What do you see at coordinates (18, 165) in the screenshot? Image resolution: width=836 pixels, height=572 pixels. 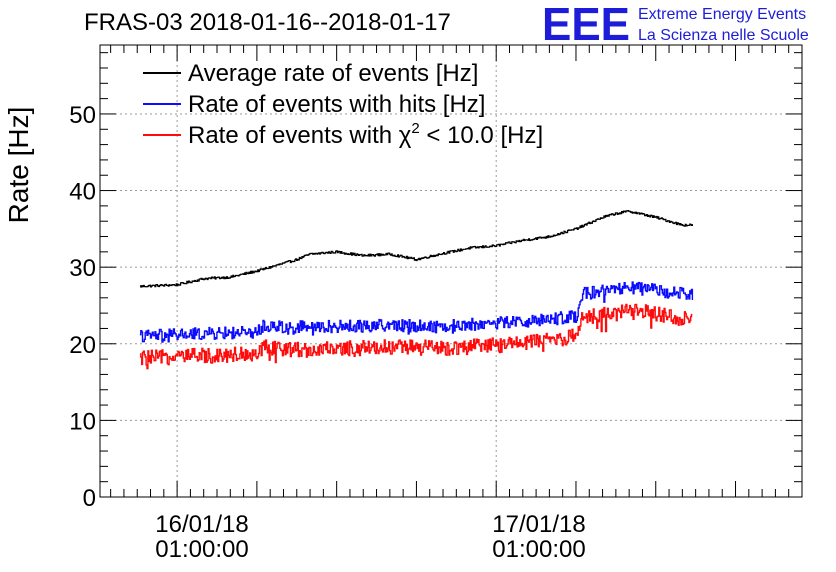 I see `y-axis-label: Rate [Hz]` at bounding box center [18, 165].